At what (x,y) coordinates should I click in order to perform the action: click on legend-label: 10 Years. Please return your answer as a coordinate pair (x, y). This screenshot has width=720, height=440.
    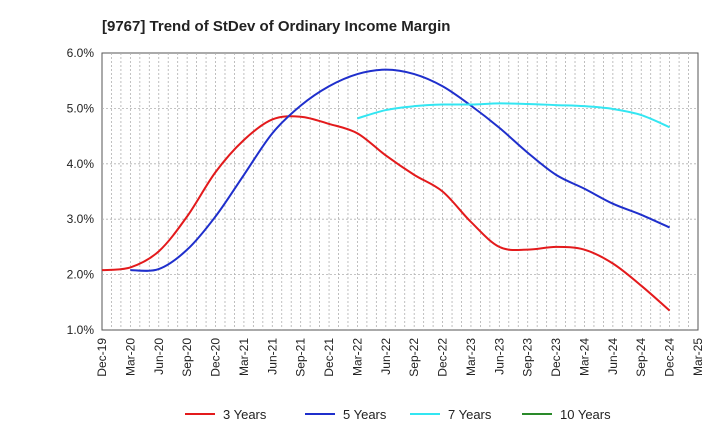
    Looking at the image, I should click on (585, 414).